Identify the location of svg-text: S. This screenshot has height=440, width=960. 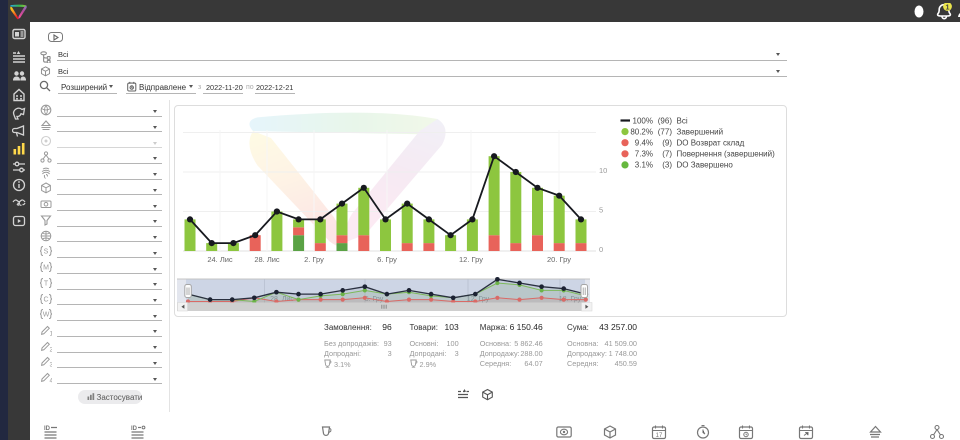
(45, 252).